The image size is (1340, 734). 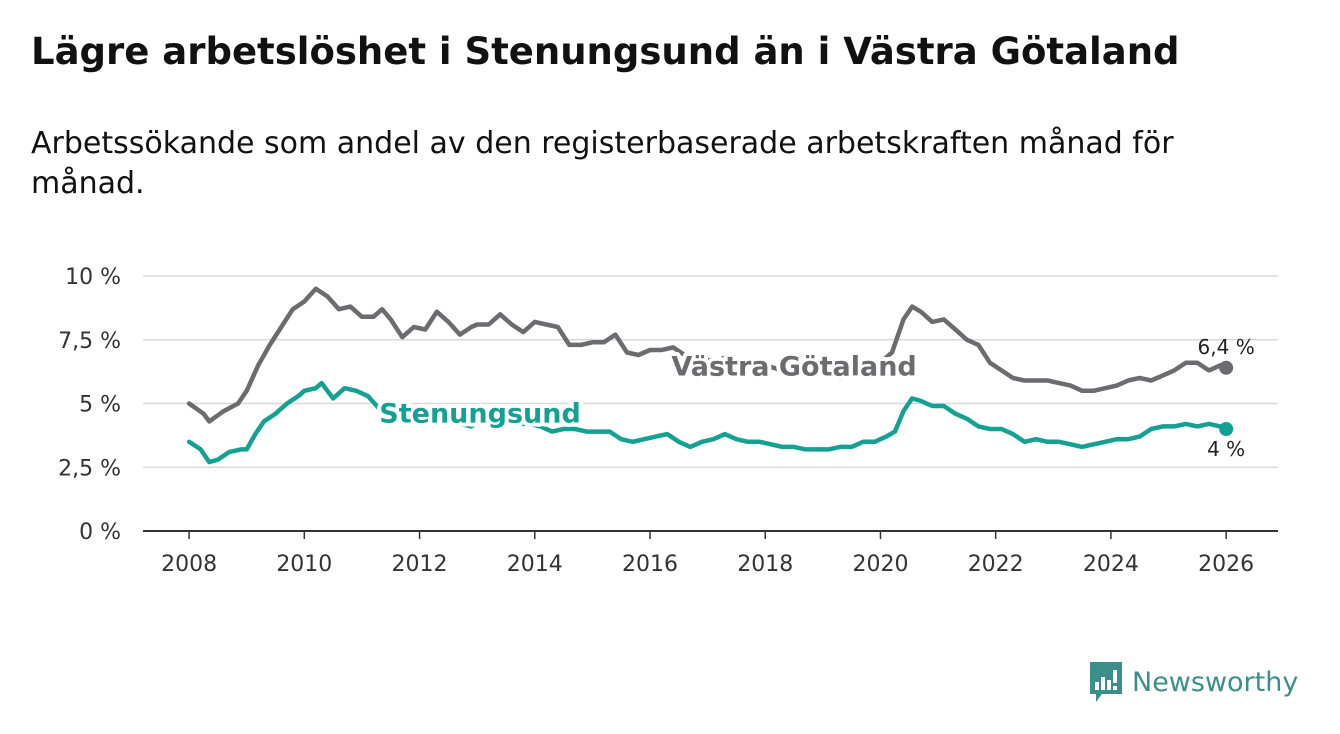 I want to click on newsworthy-logo: Newsworthy, so click(x=1193, y=682).